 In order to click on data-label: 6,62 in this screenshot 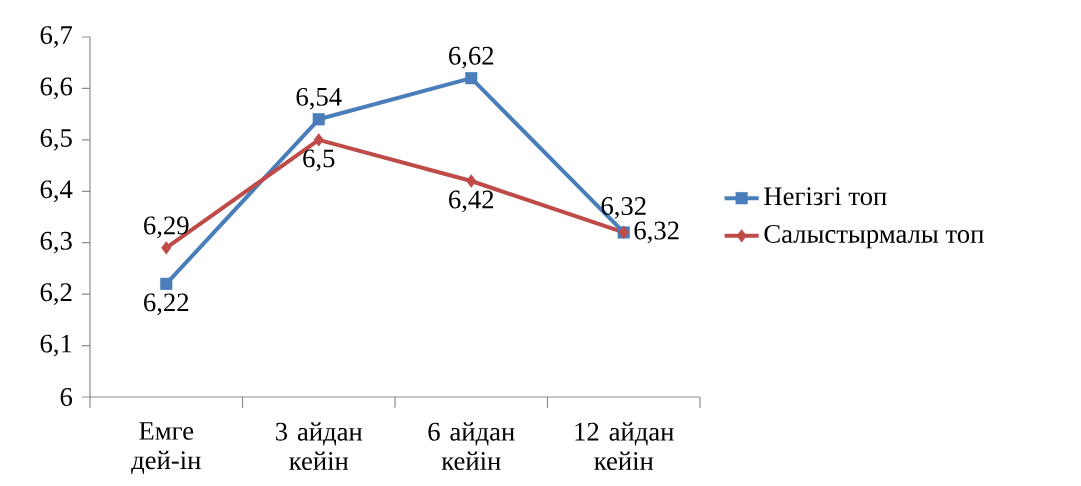, I will do `click(471, 57)`.